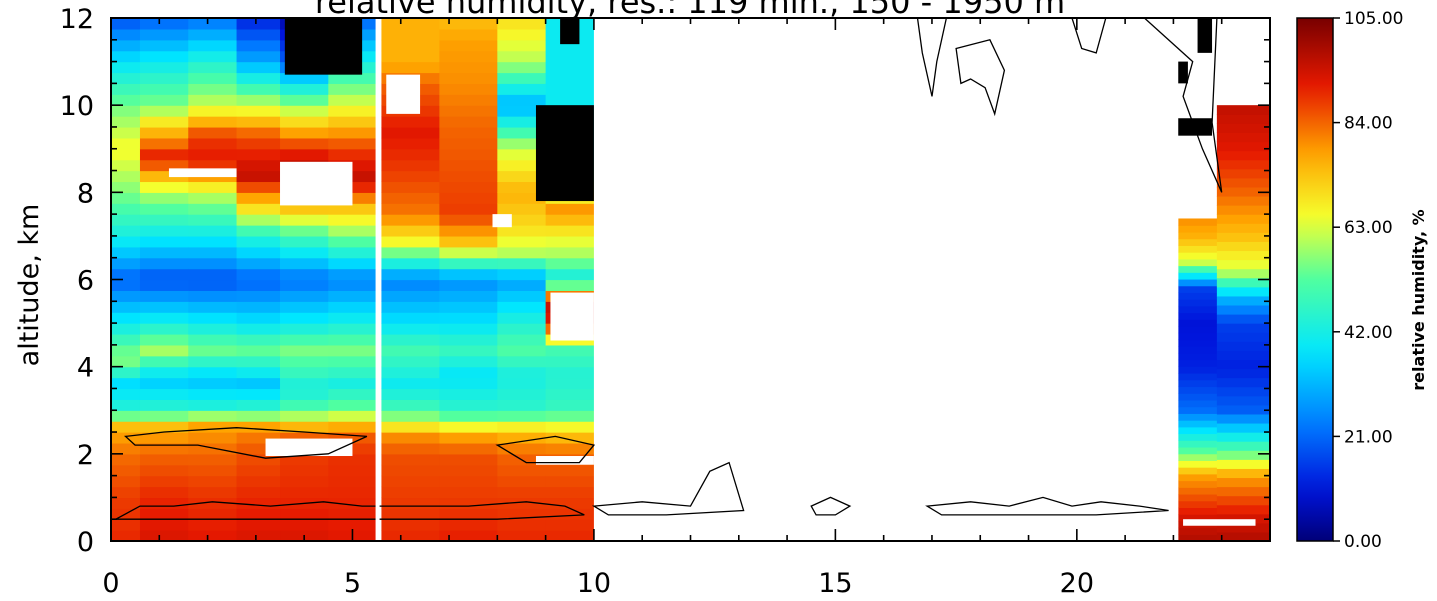 This screenshot has width=1437, height=601. I want to click on colorbar-tick-label: 63.00, so click(1368, 228).